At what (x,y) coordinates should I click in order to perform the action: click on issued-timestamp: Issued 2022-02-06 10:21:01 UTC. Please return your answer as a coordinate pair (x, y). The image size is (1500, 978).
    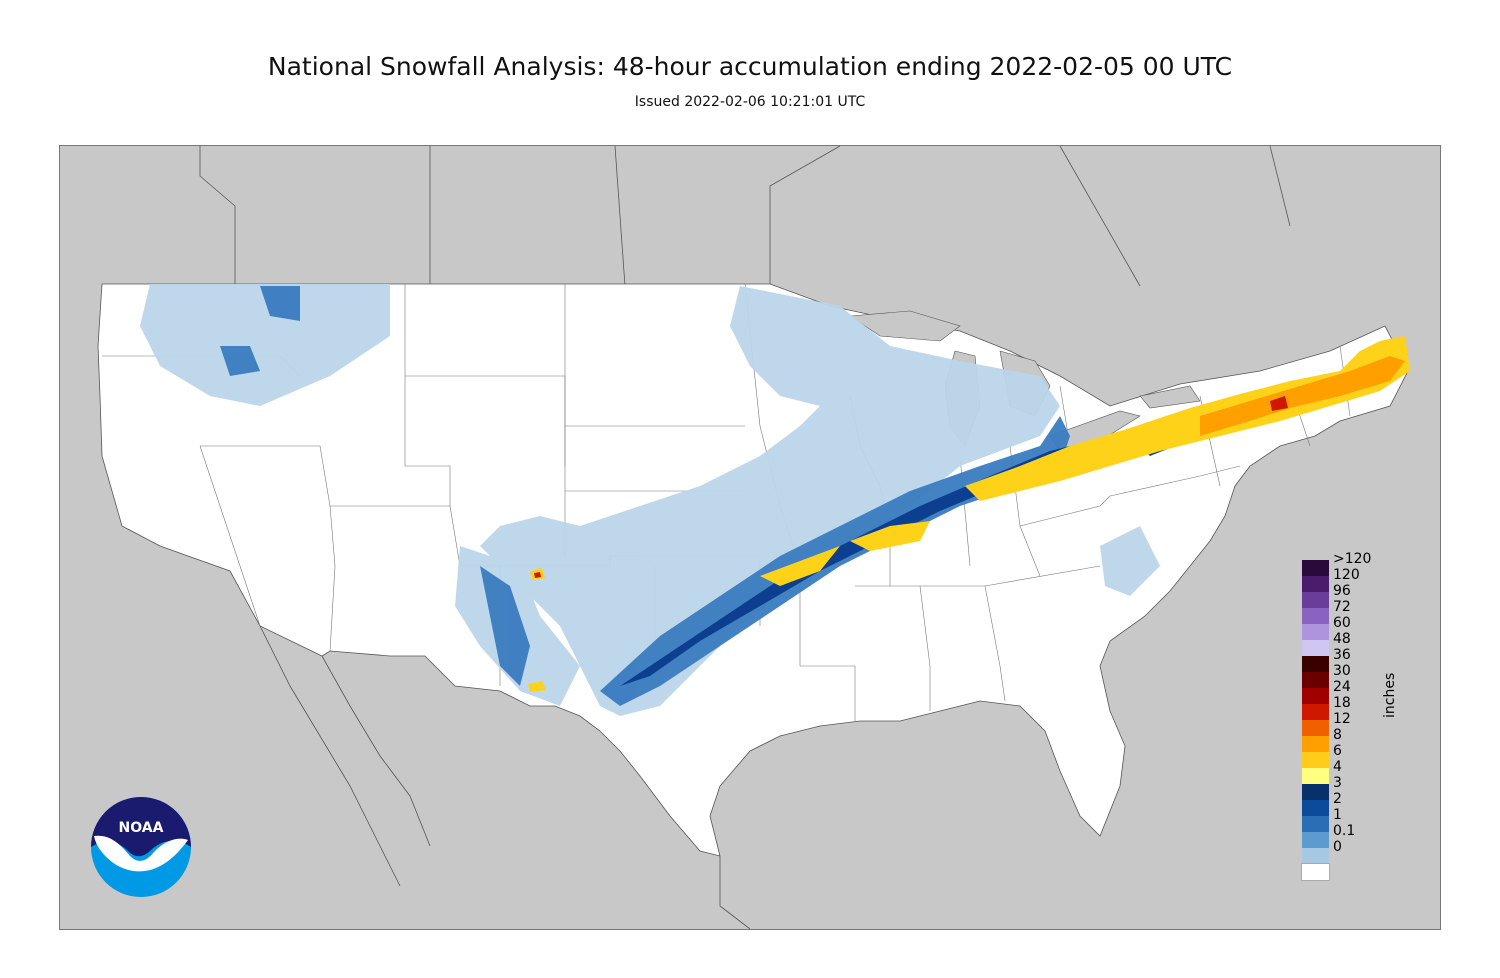
    Looking at the image, I should click on (750, 102).